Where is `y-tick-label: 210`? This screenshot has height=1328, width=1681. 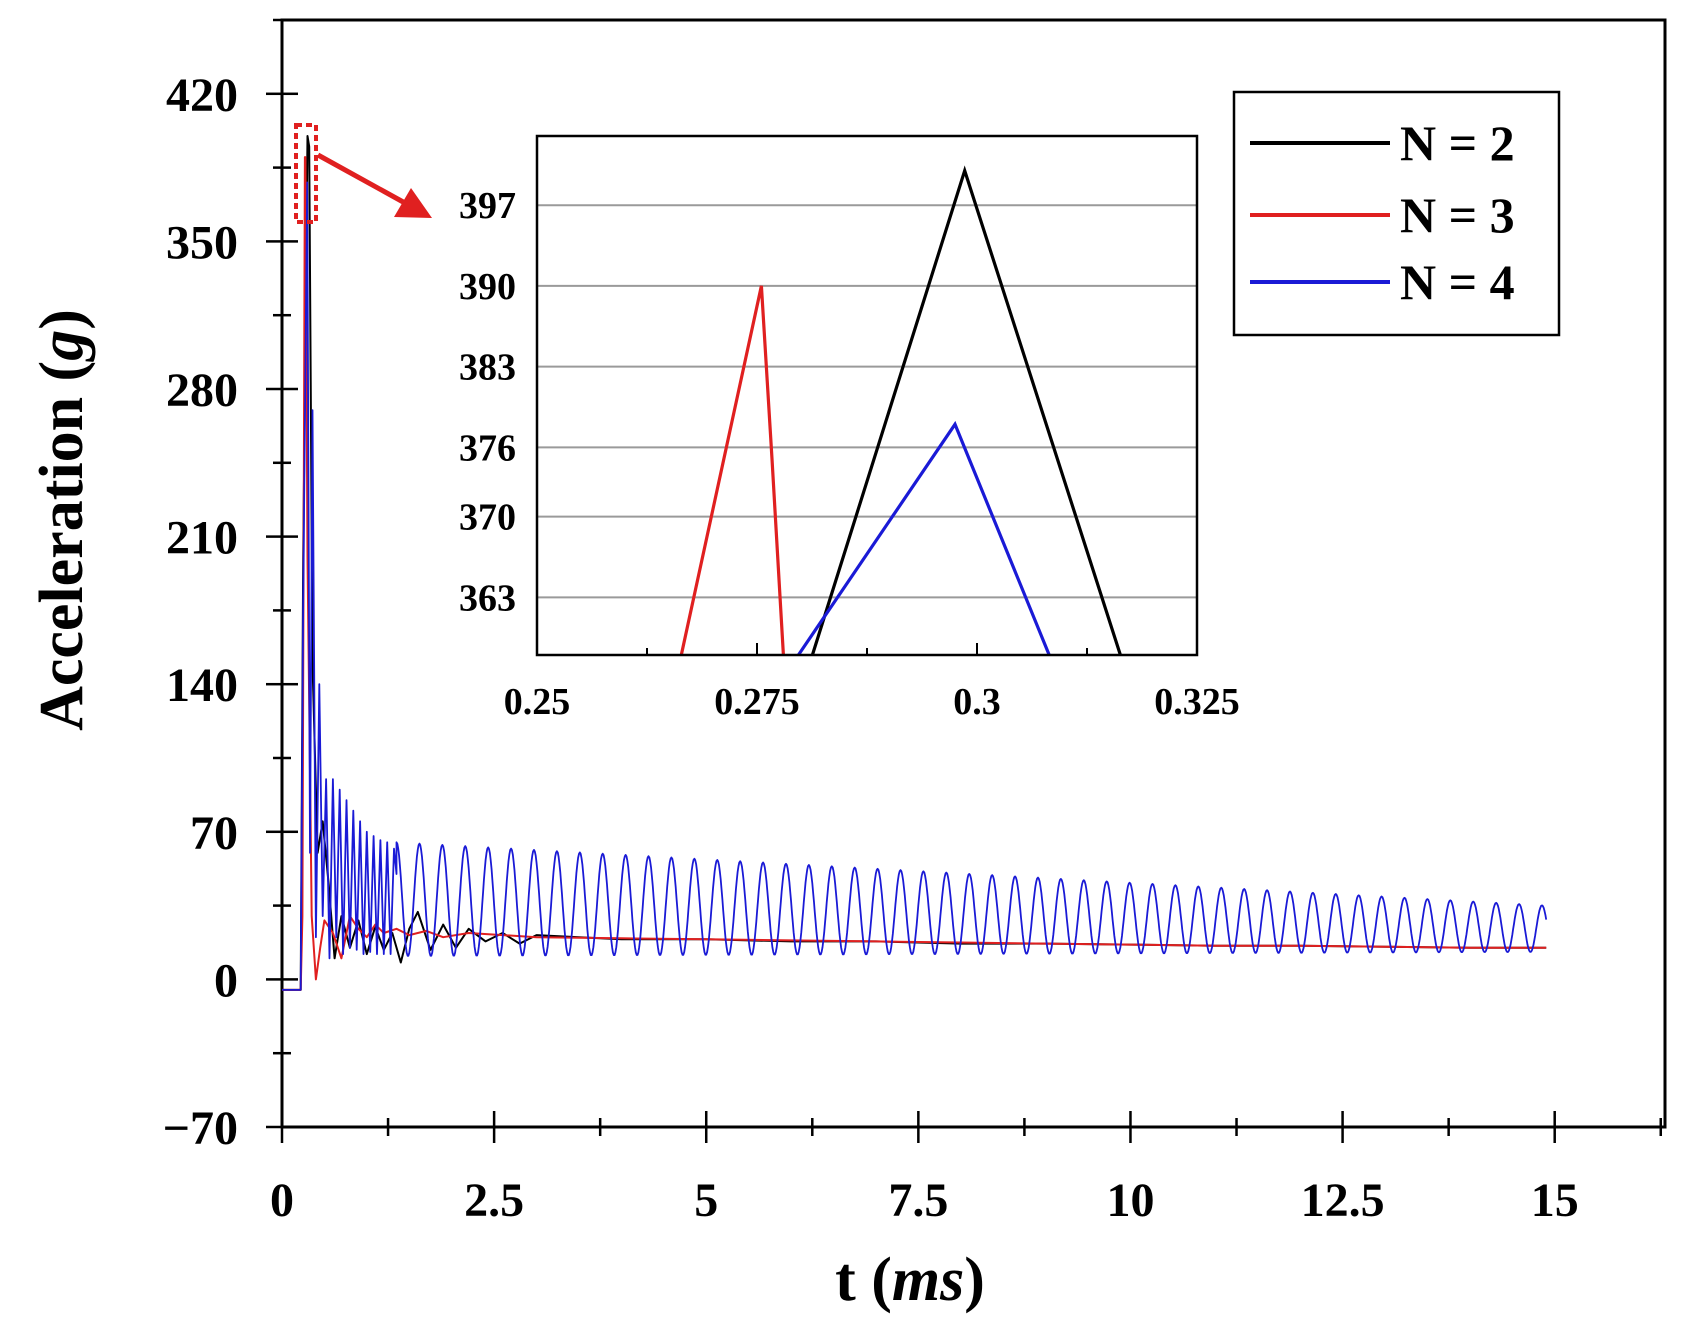
y-tick-label: 210 is located at coordinates (202, 538).